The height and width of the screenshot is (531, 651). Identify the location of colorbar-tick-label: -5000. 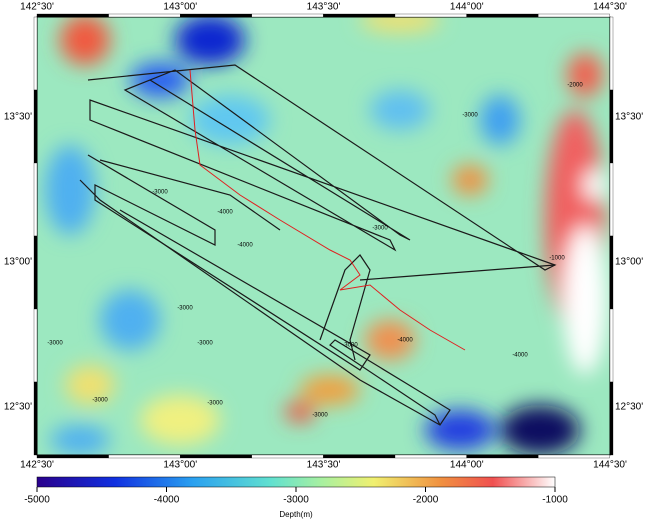
(37, 500).